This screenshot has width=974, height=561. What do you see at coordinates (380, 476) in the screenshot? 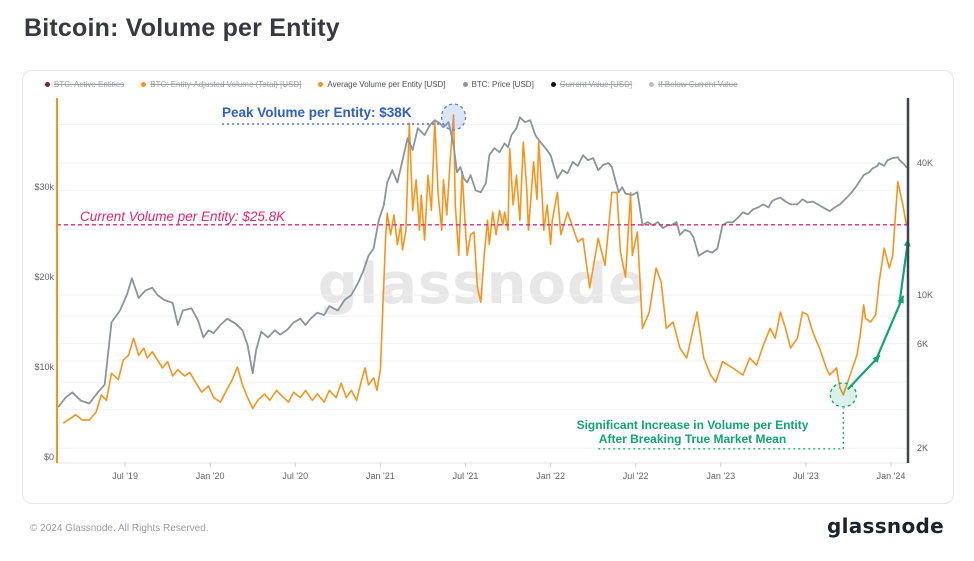
I see `x-axis-tick-label: Jan '21` at bounding box center [380, 476].